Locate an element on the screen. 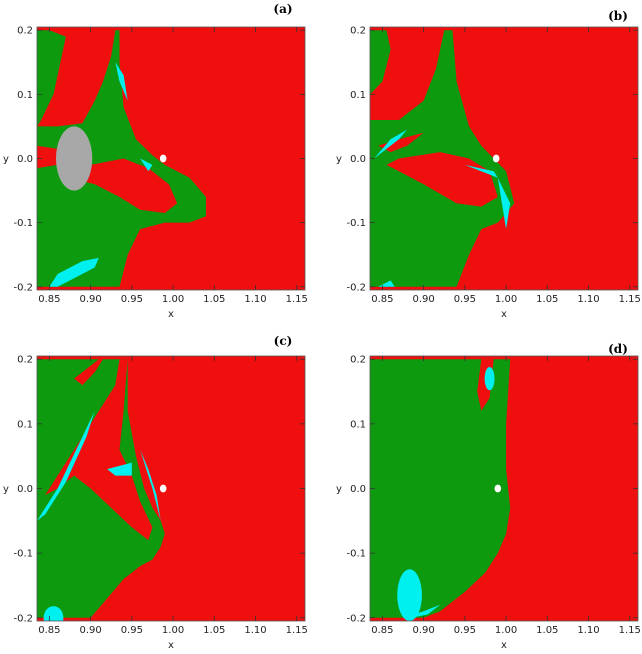  panel-label: (a) is located at coordinates (282, 9).